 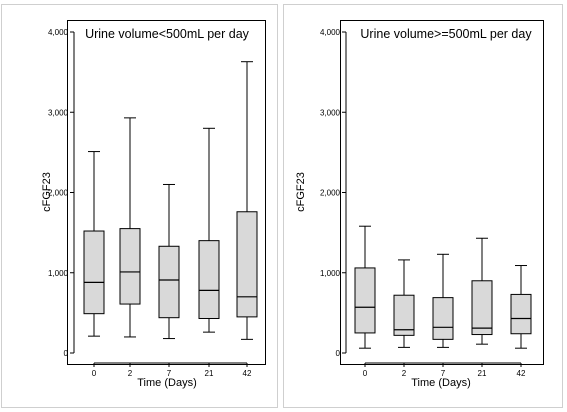 What do you see at coordinates (446, 34) in the screenshot?
I see `chart-title: Urine volume>=500mL per day` at bounding box center [446, 34].